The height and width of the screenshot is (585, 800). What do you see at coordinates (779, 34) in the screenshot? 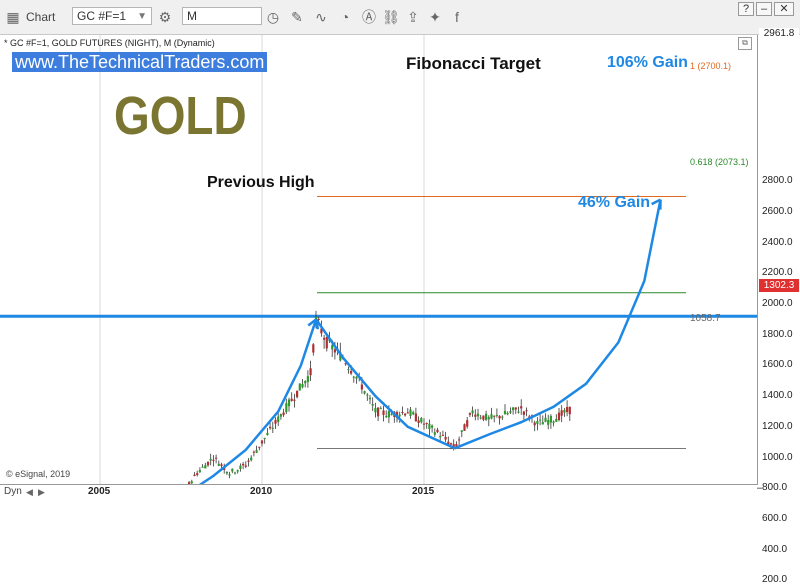
I see `top-price-label: 2961.8` at bounding box center [779, 34].